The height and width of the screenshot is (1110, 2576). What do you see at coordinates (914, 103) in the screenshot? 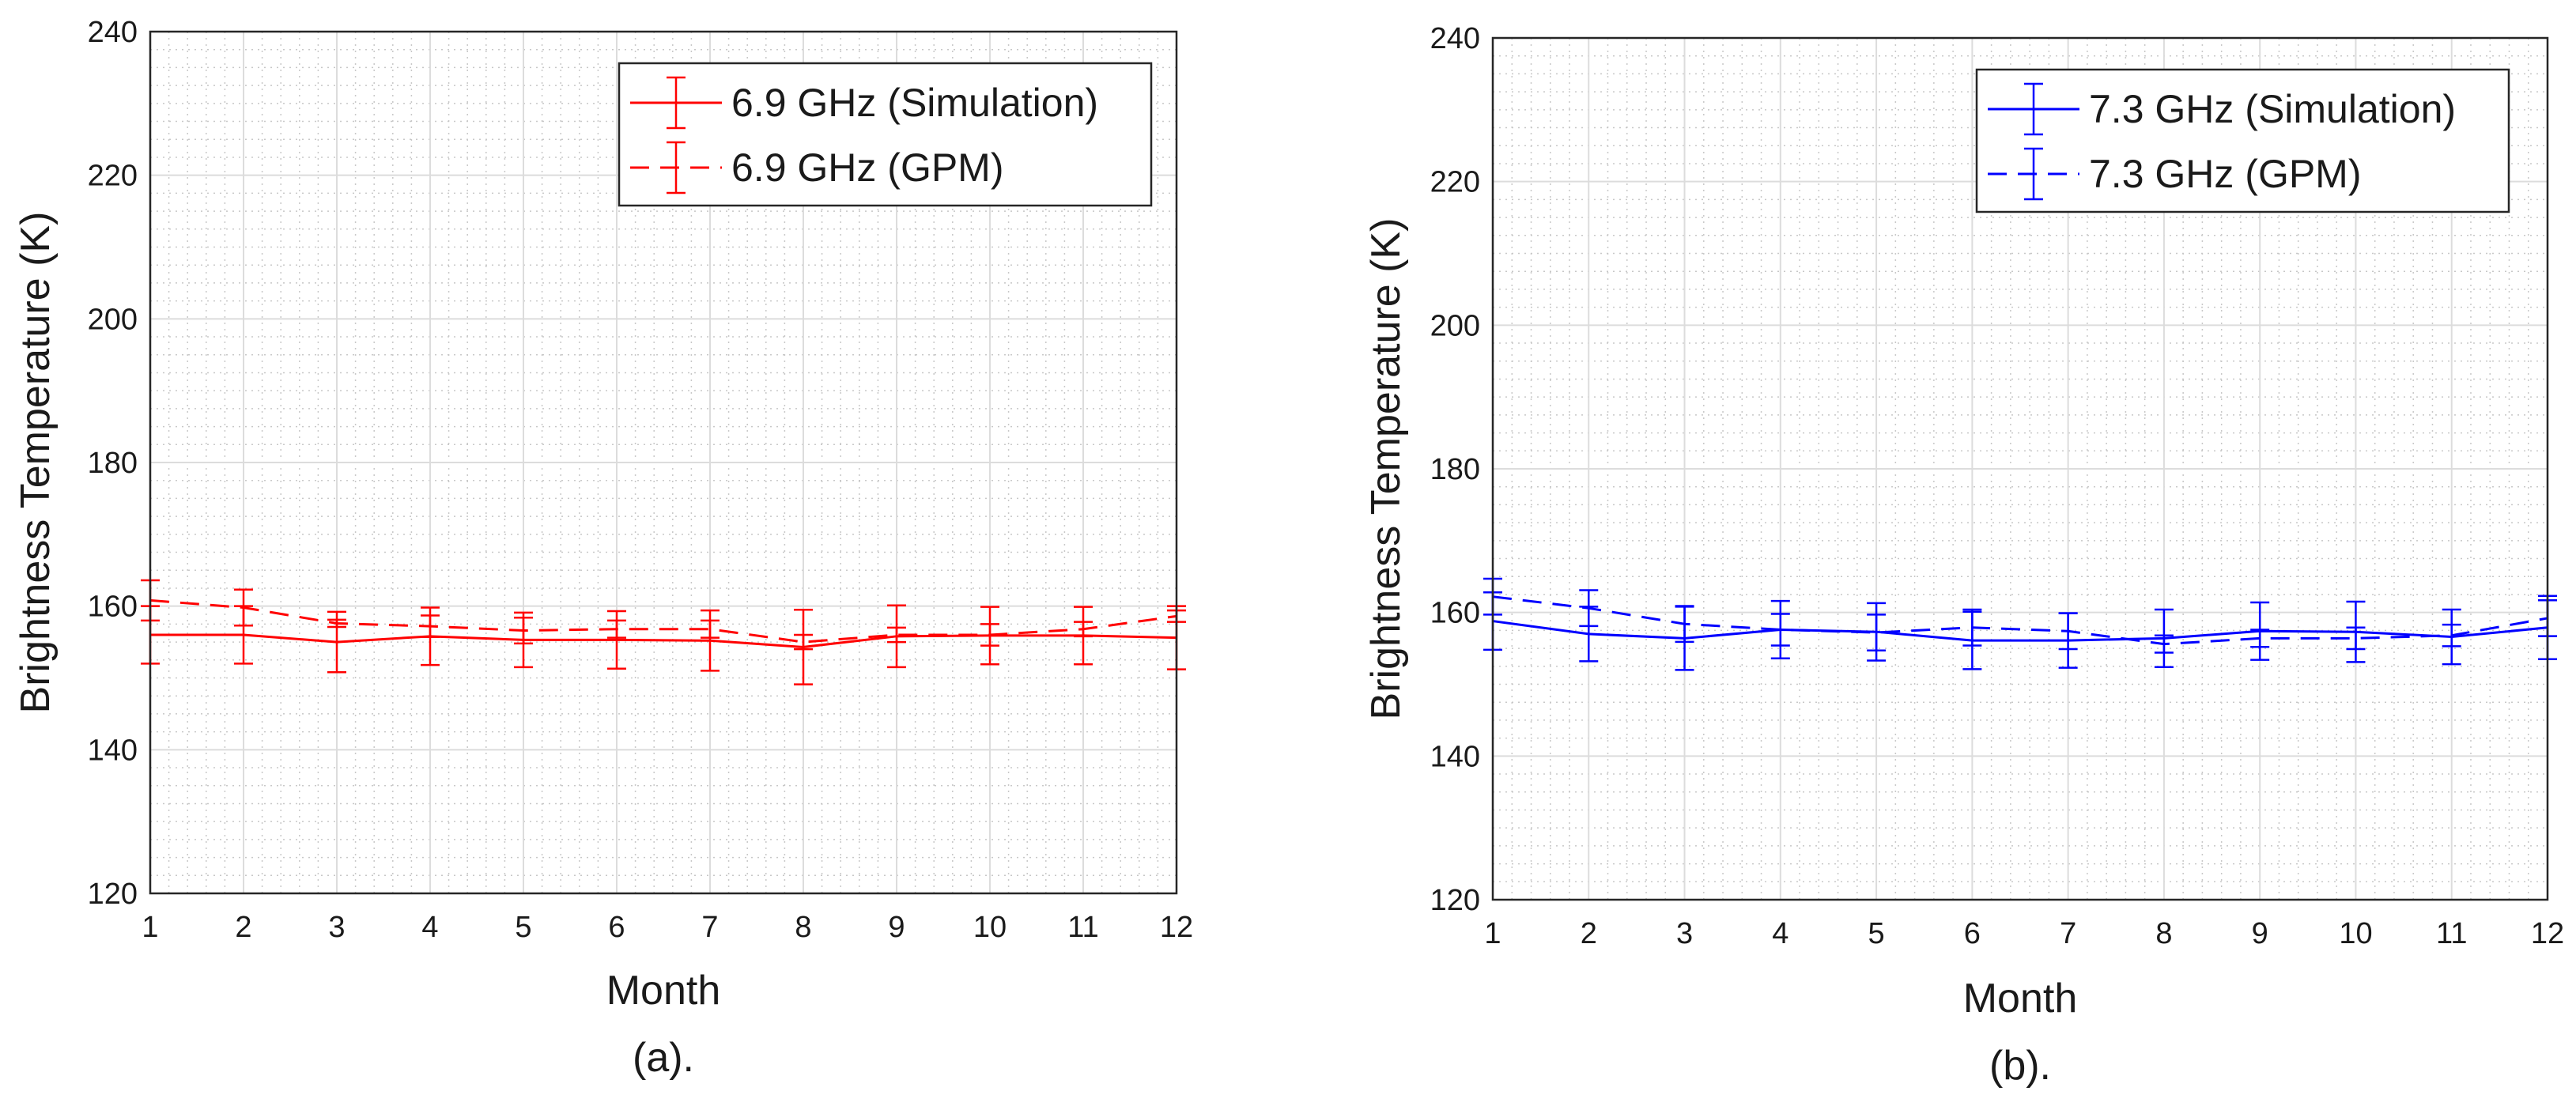
I see `legend-label: 6.9 GHz (Simulation)` at bounding box center [914, 103].